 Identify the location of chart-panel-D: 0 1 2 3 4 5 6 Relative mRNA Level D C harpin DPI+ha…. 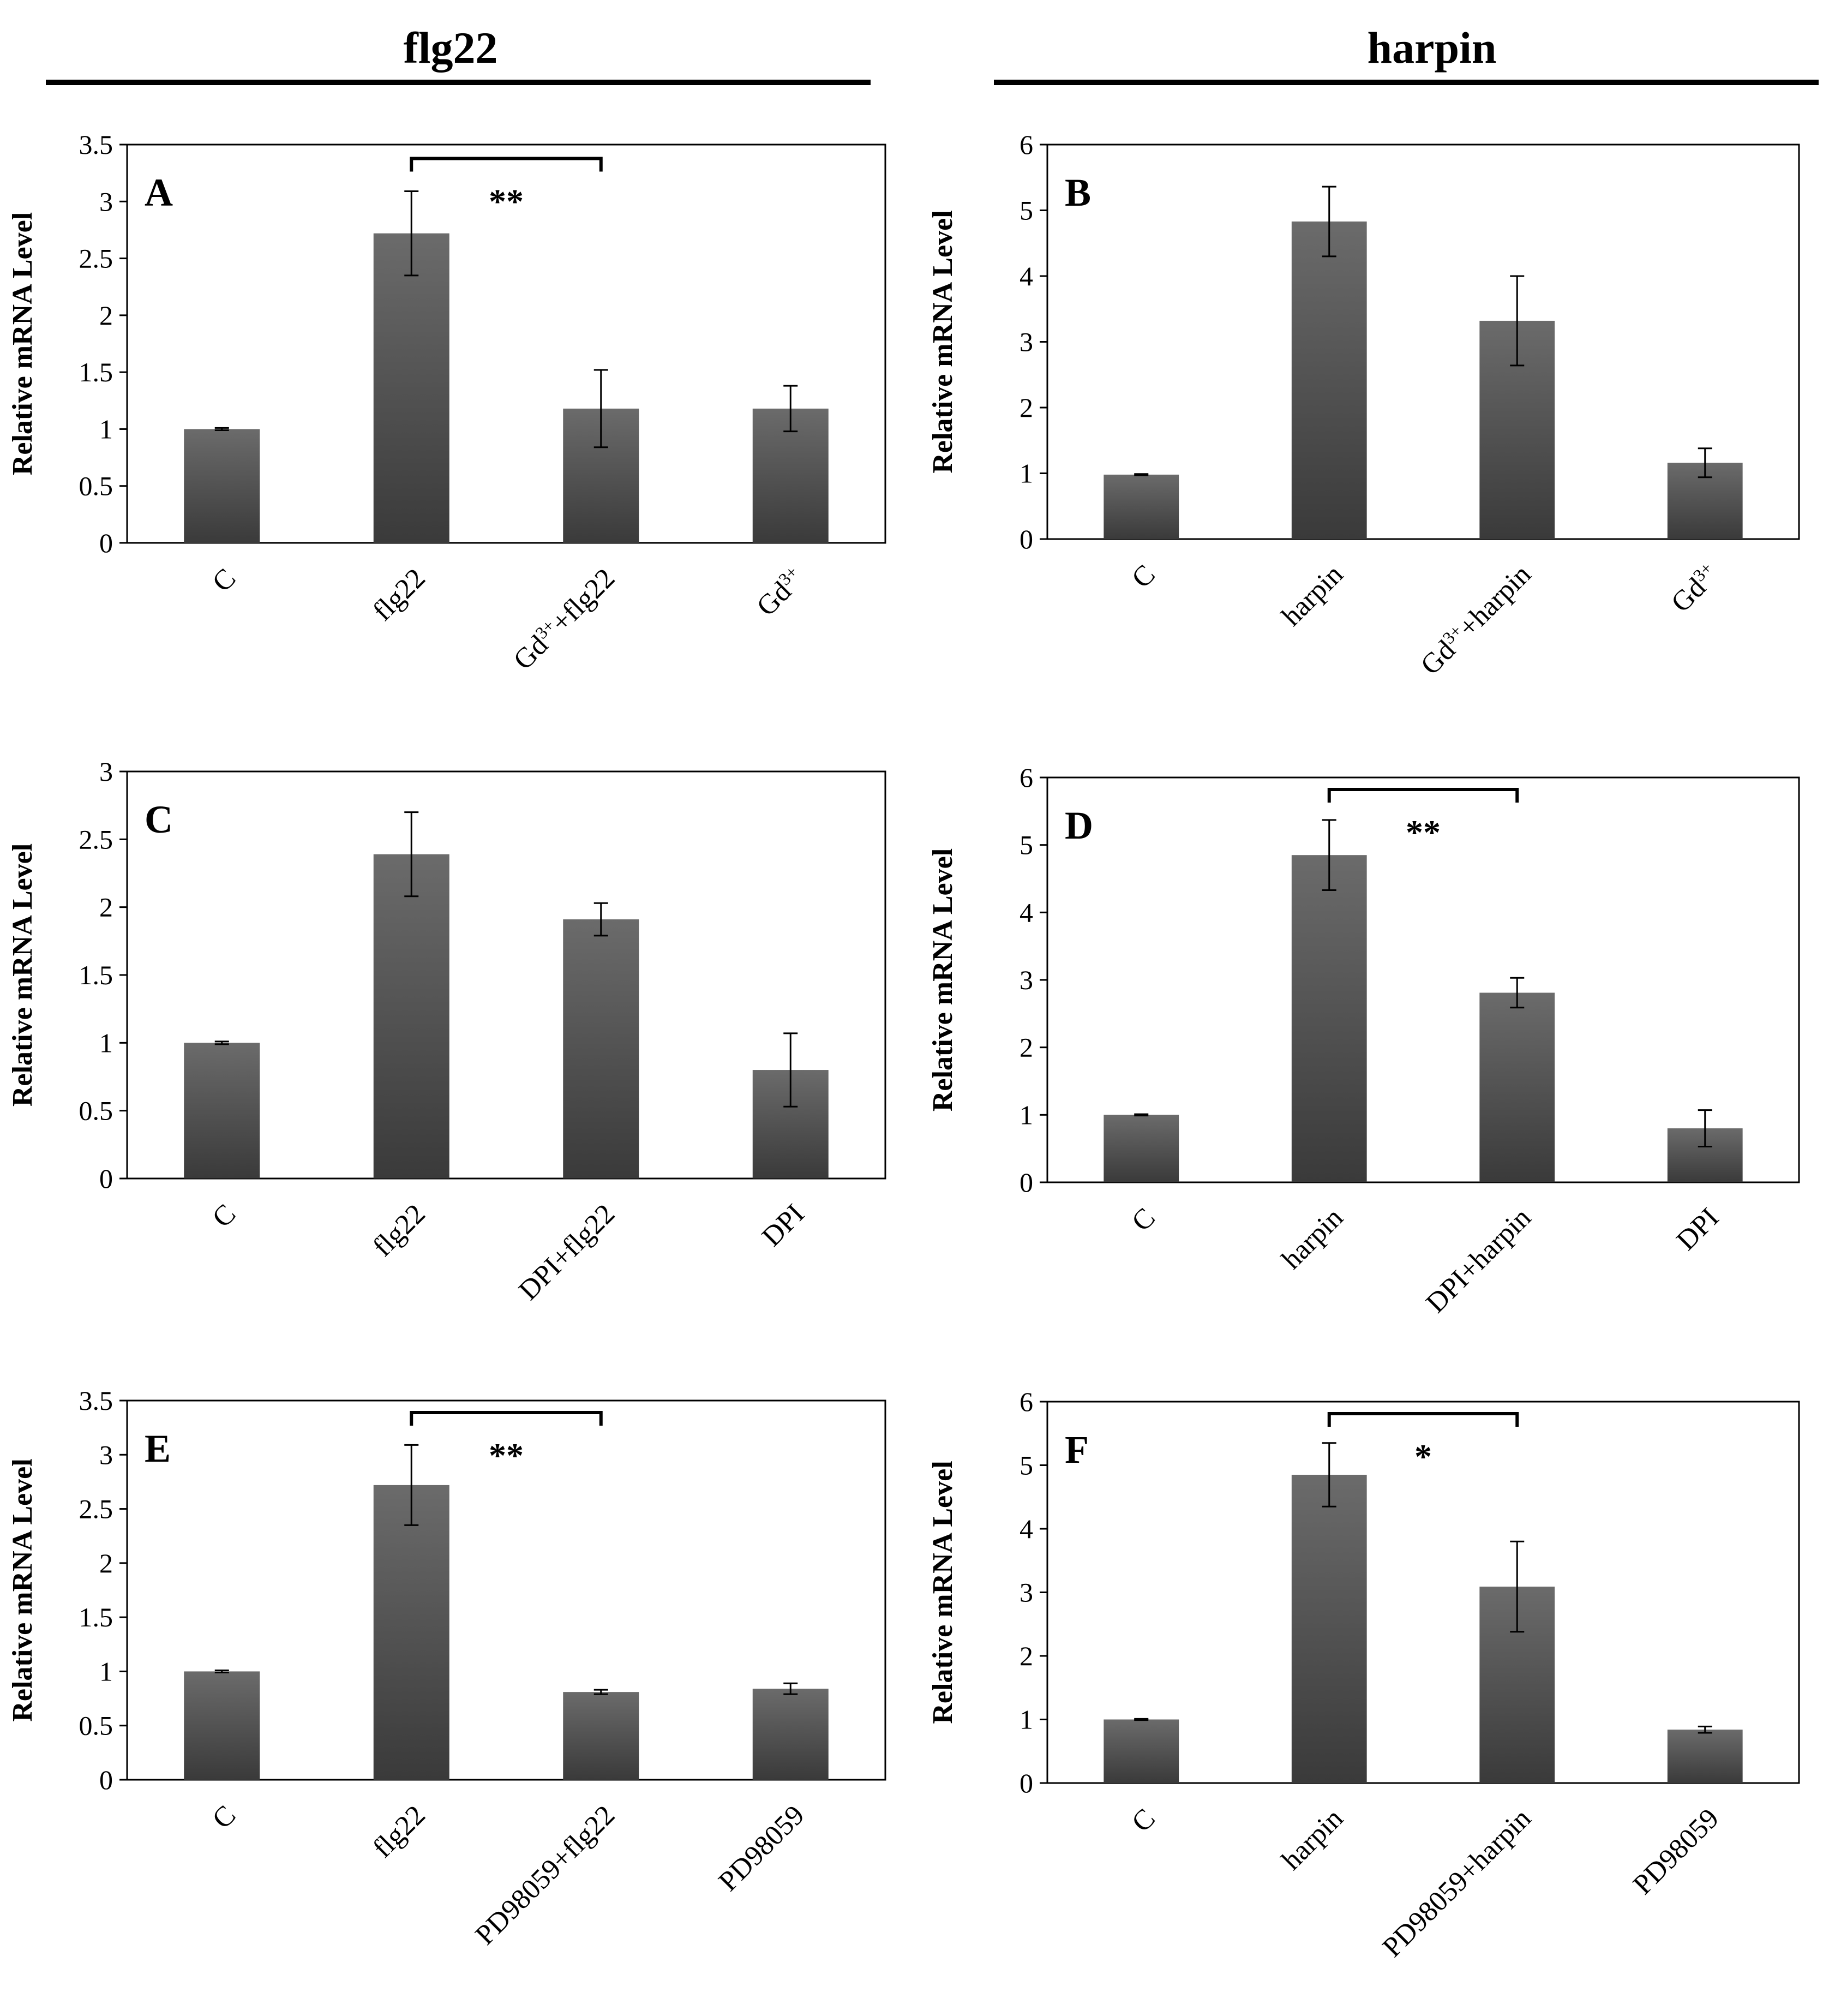
(1363, 1040).